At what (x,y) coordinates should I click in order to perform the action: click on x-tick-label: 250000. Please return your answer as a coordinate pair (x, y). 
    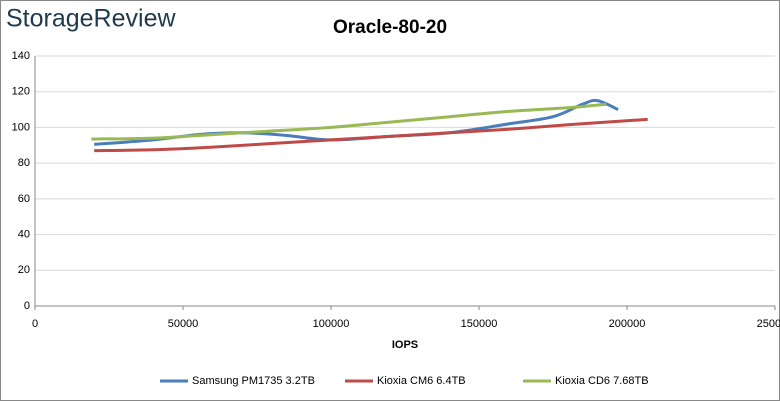
    Looking at the image, I should click on (768, 324).